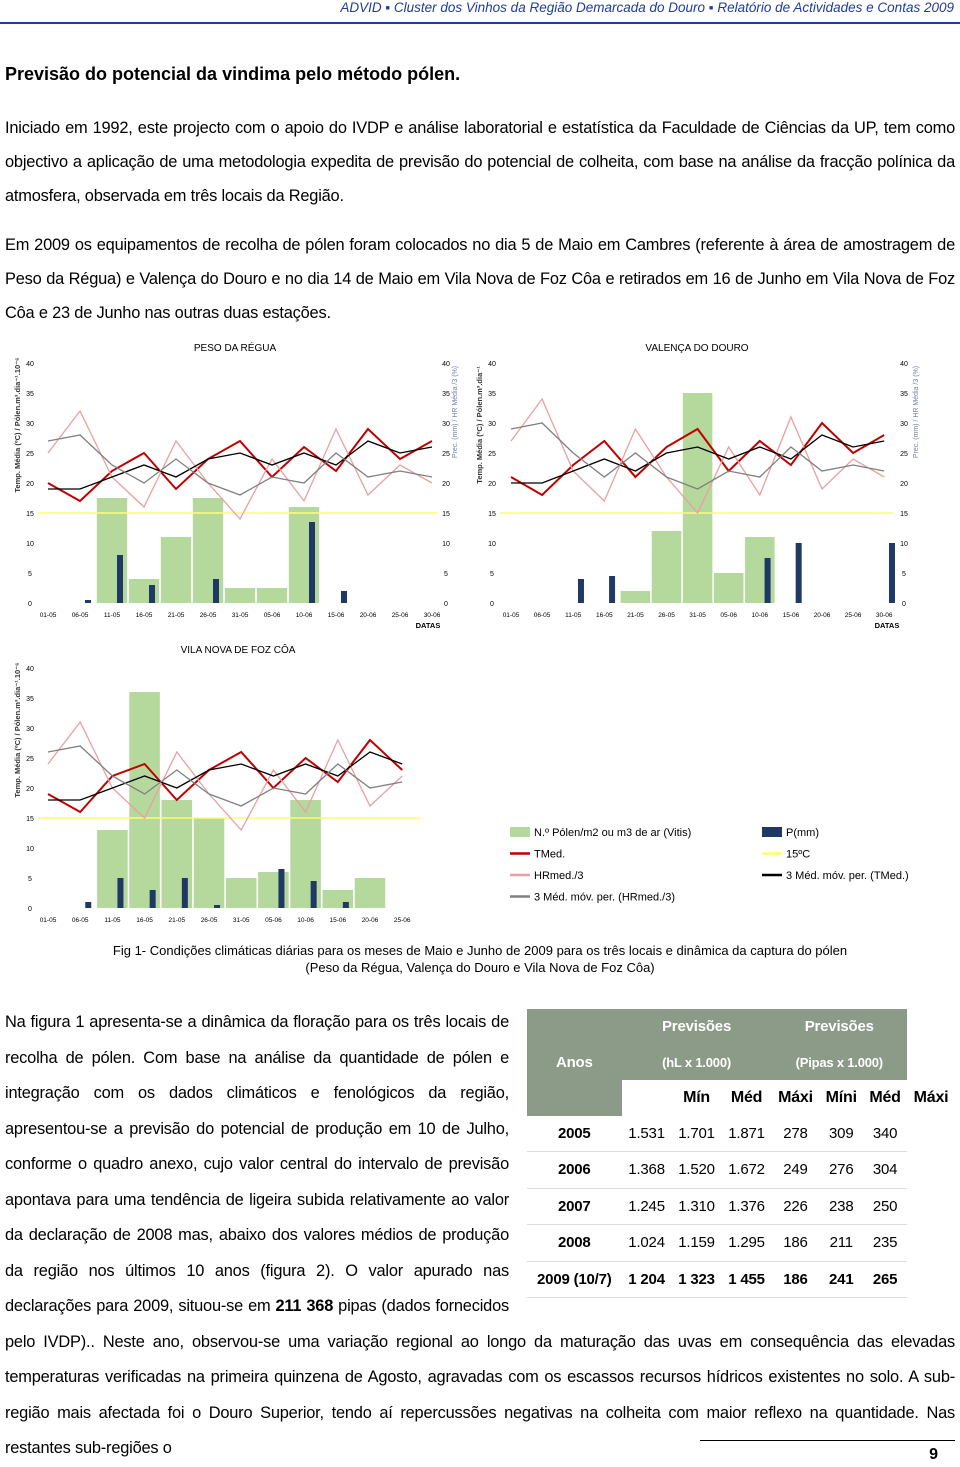 The width and height of the screenshot is (960, 1467). I want to click on table-cell: 211, so click(841, 1243).